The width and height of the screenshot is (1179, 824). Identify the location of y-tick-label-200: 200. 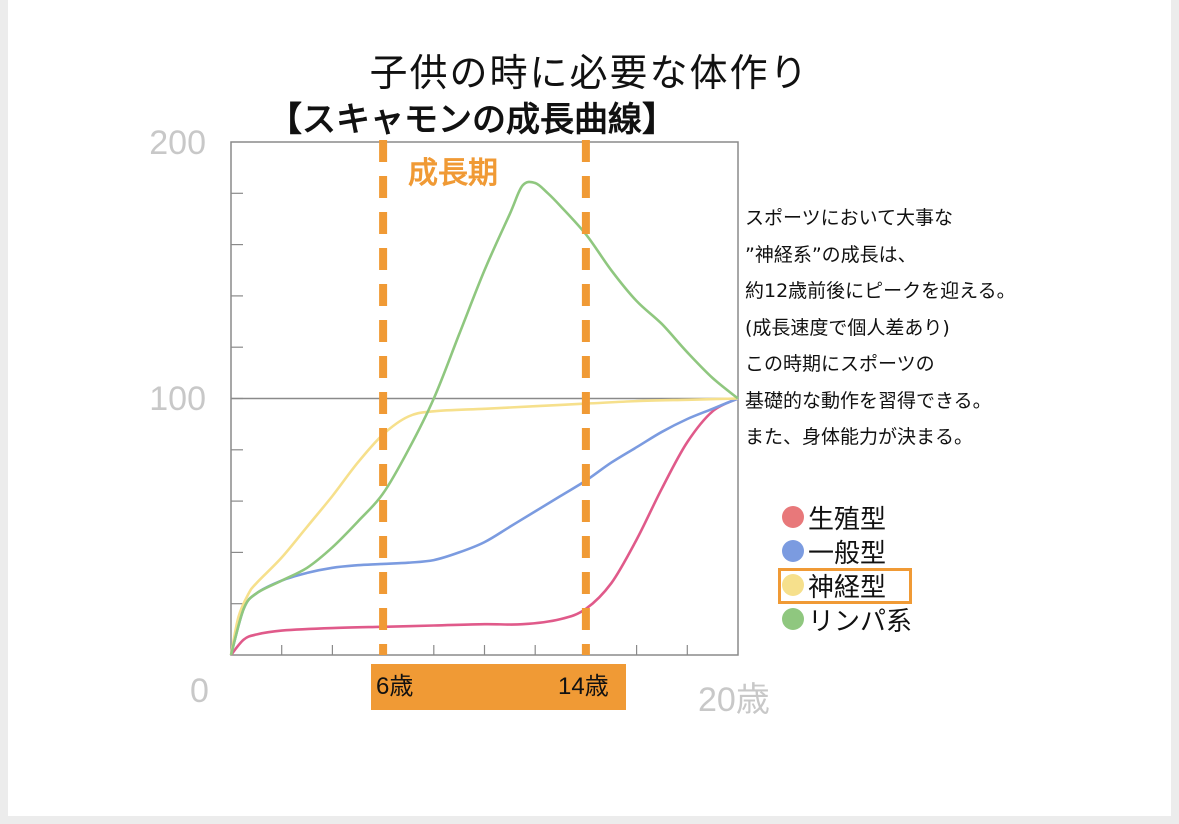
(177, 143).